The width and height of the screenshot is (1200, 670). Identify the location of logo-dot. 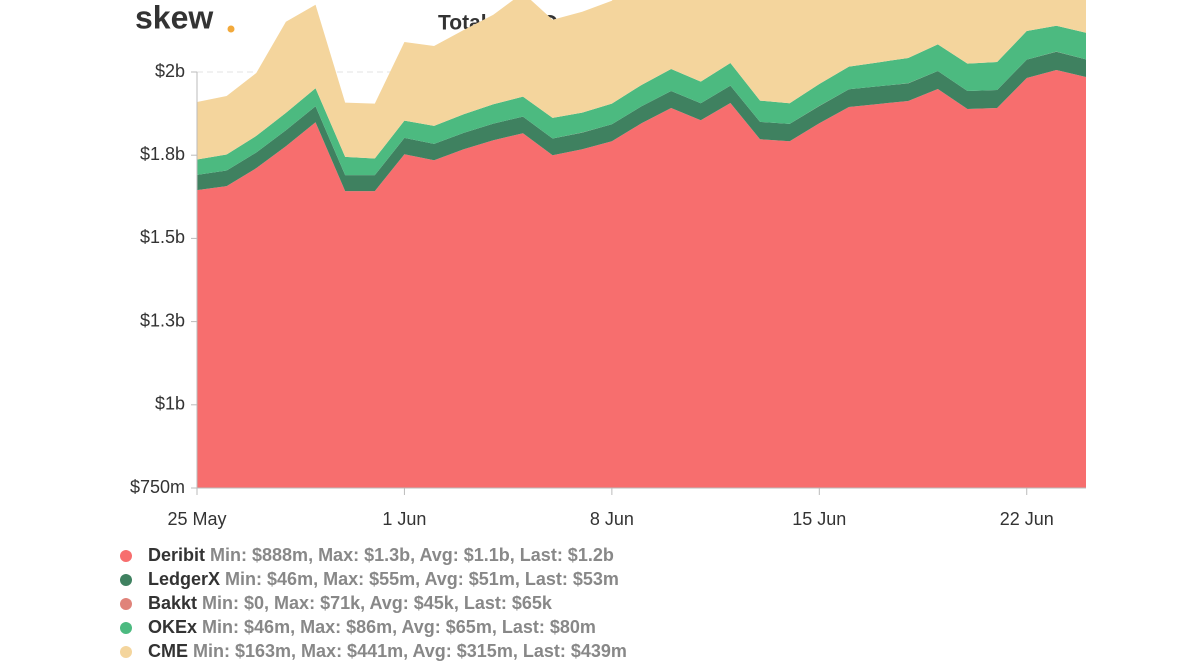
(231, 29).